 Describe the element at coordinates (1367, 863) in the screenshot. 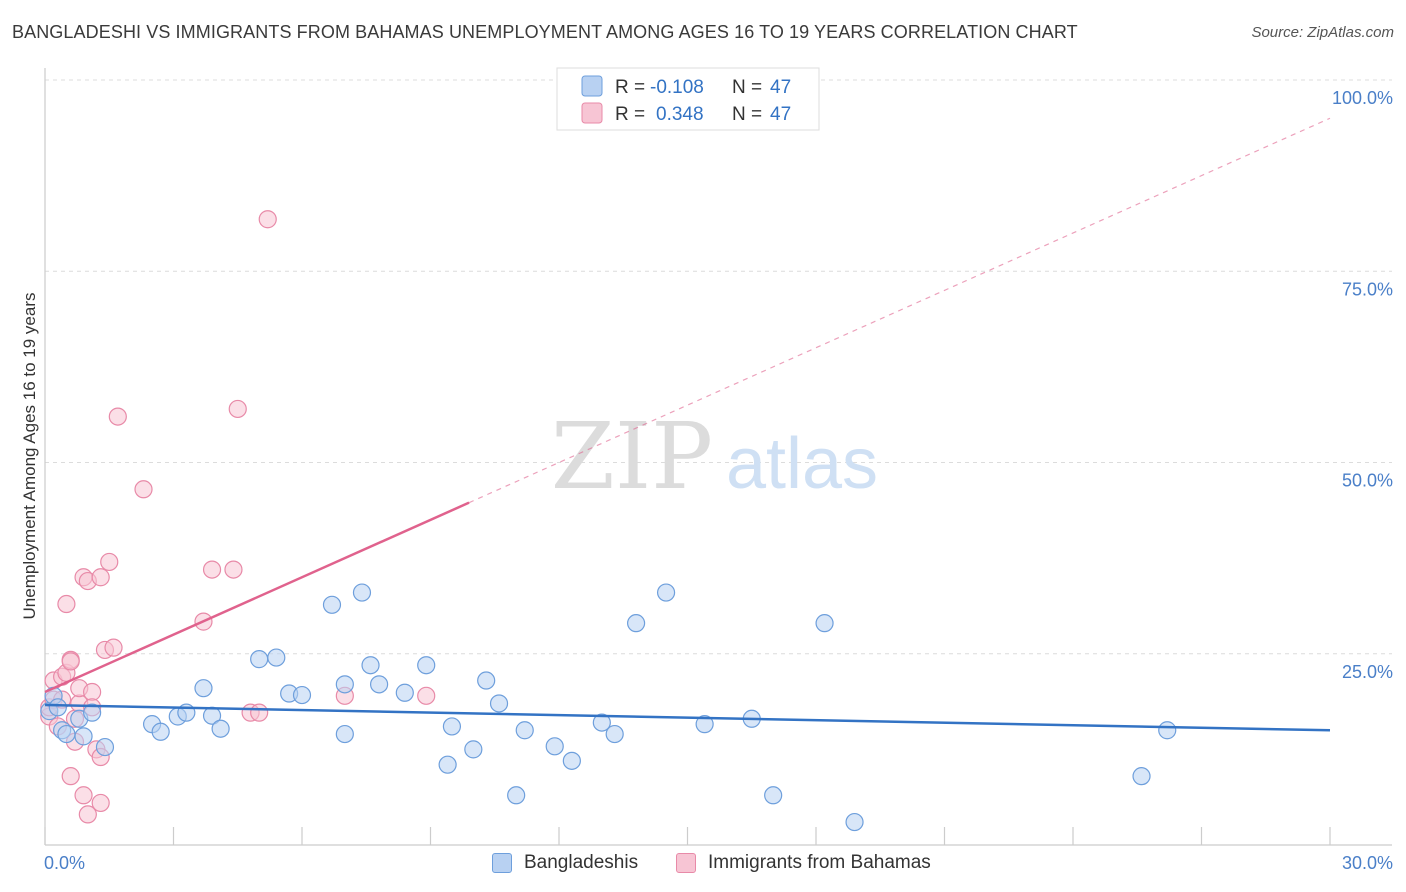

I see `x-tick-label: 30.0%` at that location.